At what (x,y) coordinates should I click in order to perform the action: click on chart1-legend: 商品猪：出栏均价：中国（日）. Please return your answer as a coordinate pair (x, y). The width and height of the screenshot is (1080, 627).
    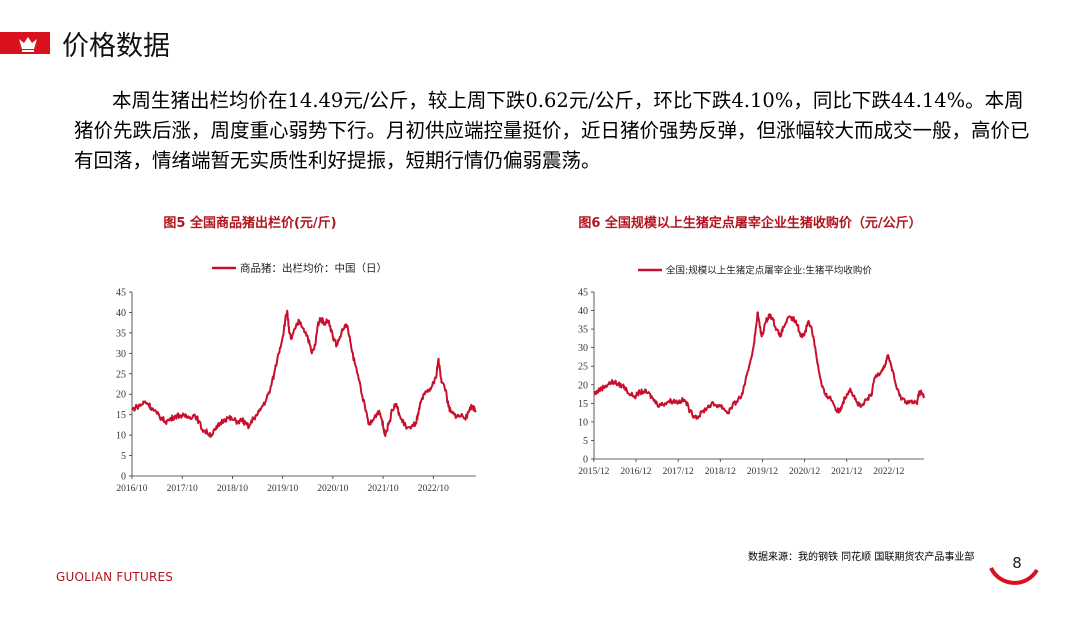
    Looking at the image, I should click on (299, 268).